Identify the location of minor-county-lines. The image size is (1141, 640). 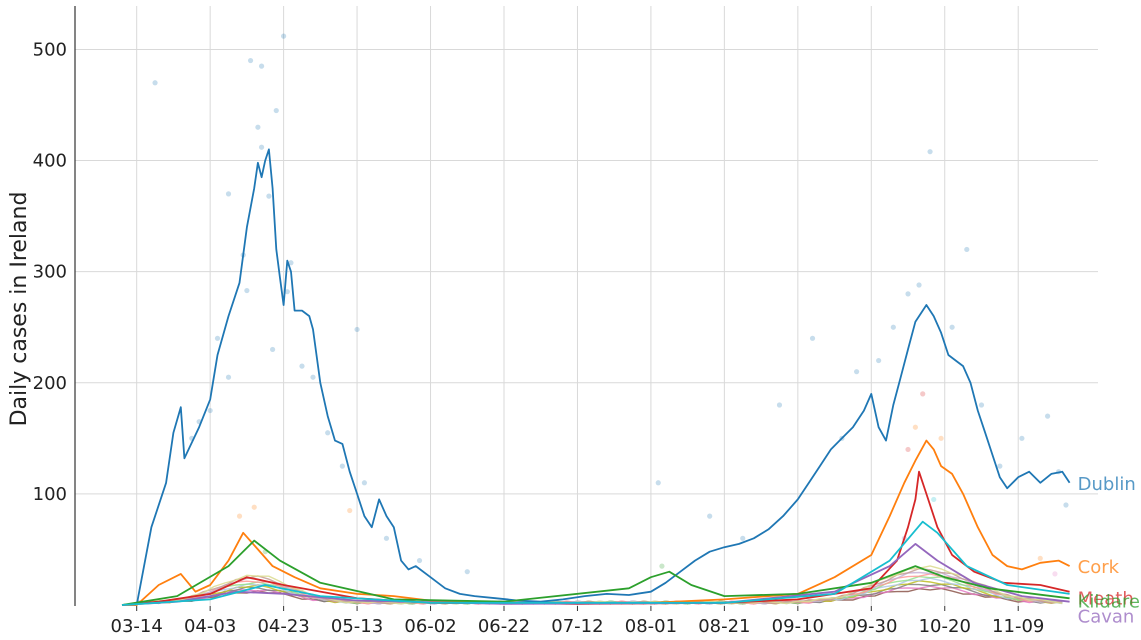
(599, 585).